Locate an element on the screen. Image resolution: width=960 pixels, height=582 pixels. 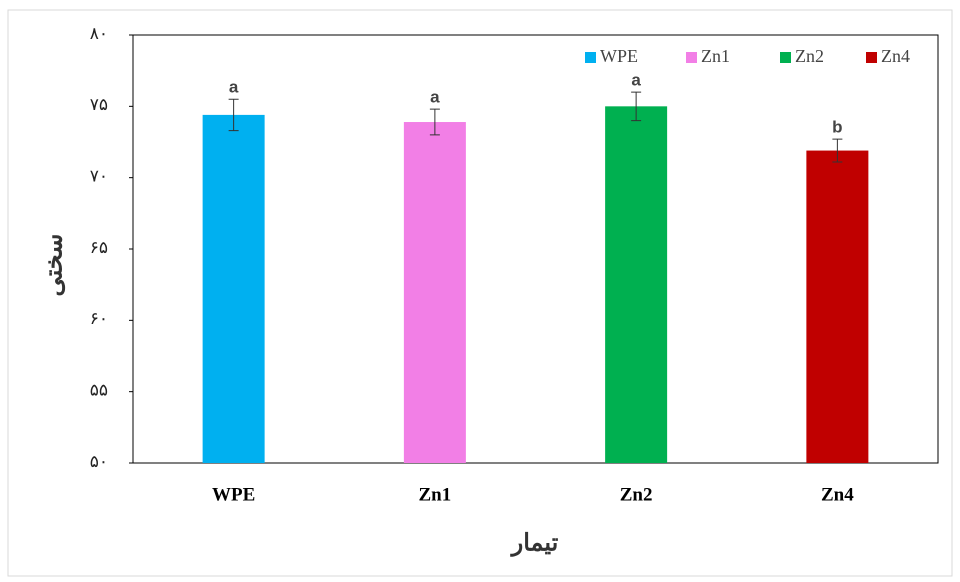
y-tick-label: ۵۵ is located at coordinates (99, 390).